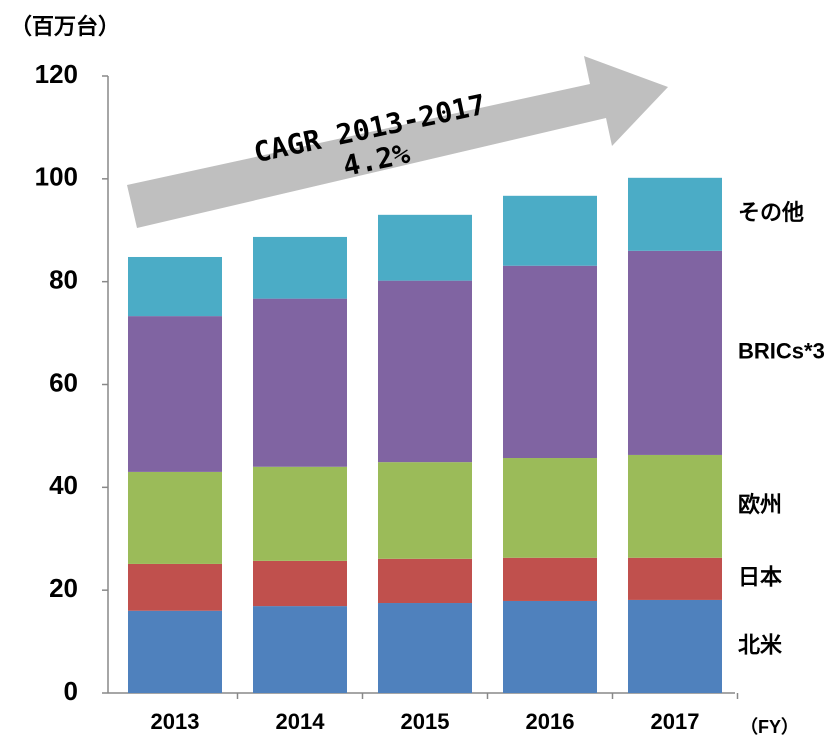 The width and height of the screenshot is (840, 739). I want to click on series-label: その他, so click(771, 212).